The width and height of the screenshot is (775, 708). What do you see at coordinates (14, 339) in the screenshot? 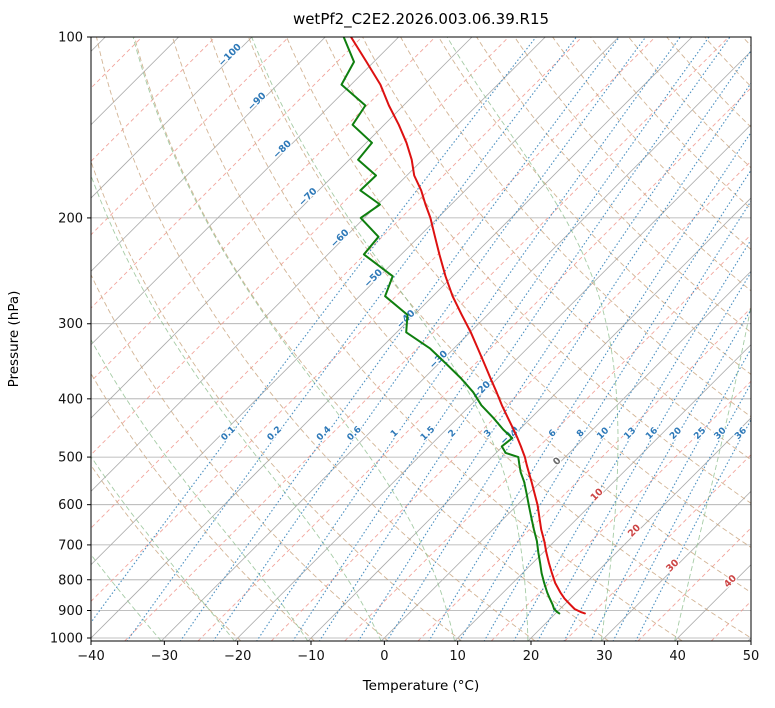
I see `y-axis-label: Pressure (hPa)` at bounding box center [14, 339].